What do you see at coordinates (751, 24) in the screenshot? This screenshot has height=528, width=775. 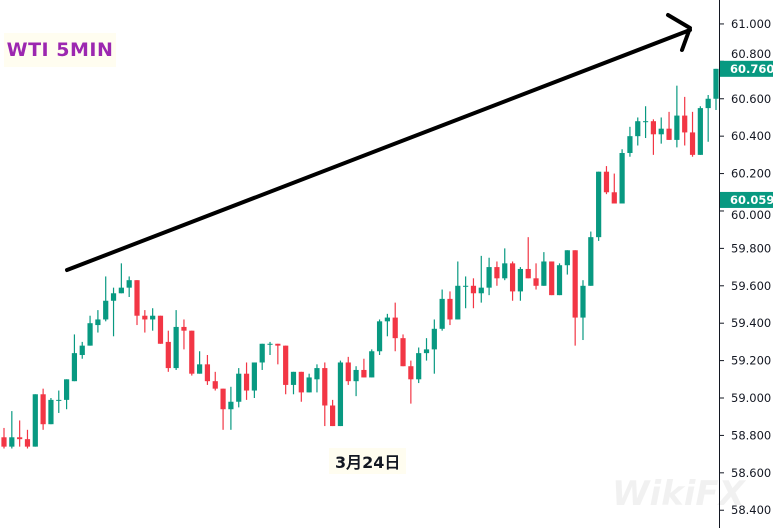 I see `price-tick-label: 61.000` at bounding box center [751, 24].